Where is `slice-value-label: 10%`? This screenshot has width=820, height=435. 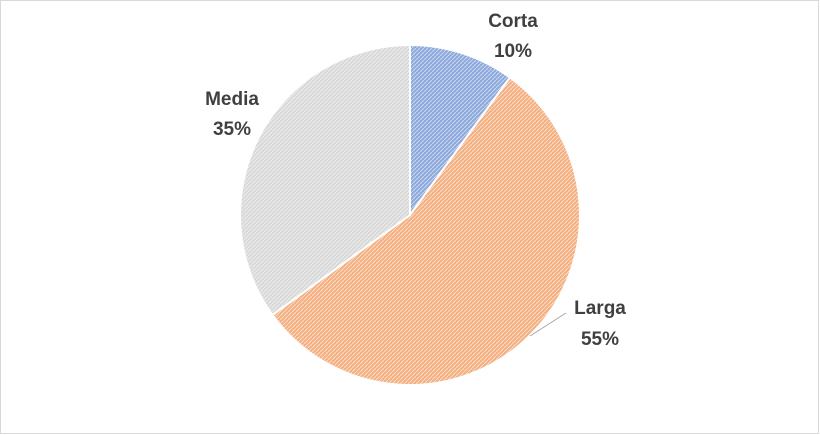
slice-value-label: 10% is located at coordinates (513, 51).